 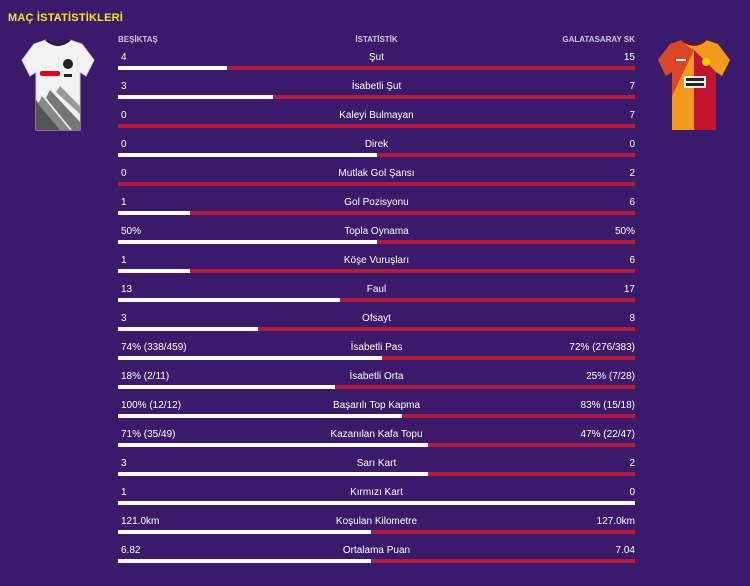 What do you see at coordinates (376, 289) in the screenshot?
I see `stat-label: Faul` at bounding box center [376, 289].